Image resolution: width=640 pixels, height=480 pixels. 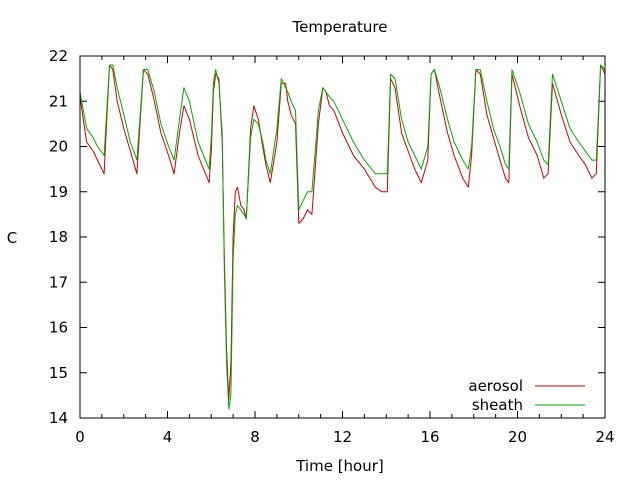 I want to click on y-tick-label: 21, so click(x=58, y=101).